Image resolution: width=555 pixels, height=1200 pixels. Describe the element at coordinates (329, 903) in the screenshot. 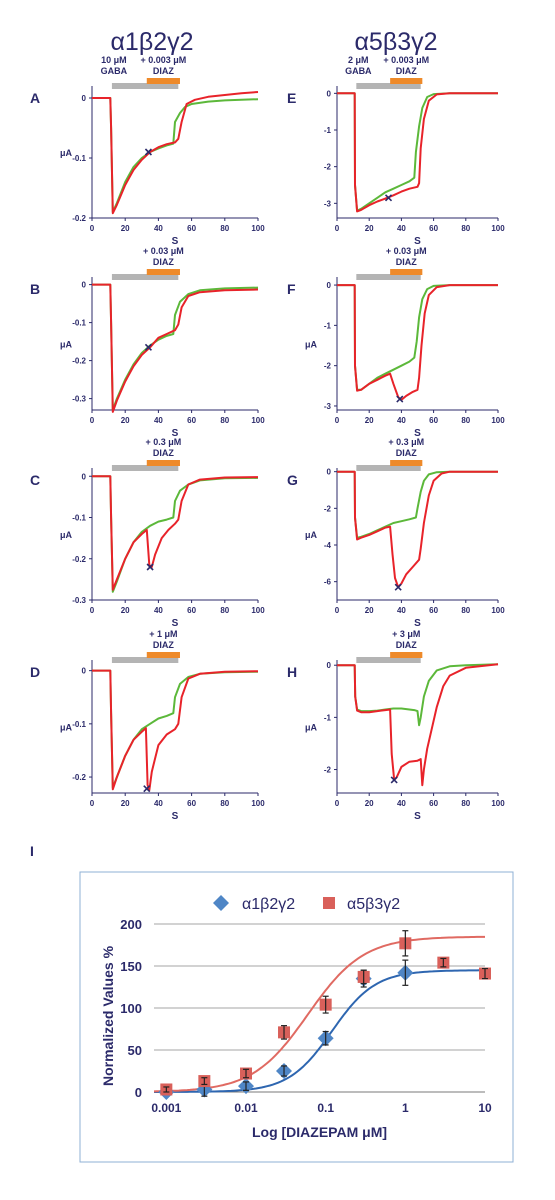

I see `legend-marker-square` at that location.